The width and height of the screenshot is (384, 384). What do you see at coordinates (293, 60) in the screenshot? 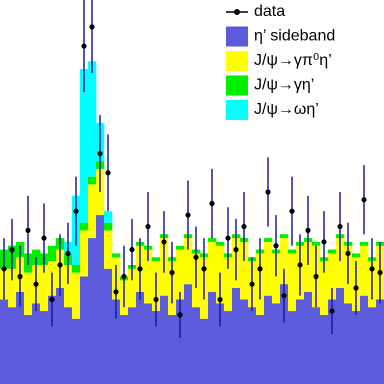
I see `legend-label: J/ψ→γπ⁰η’` at bounding box center [293, 60].